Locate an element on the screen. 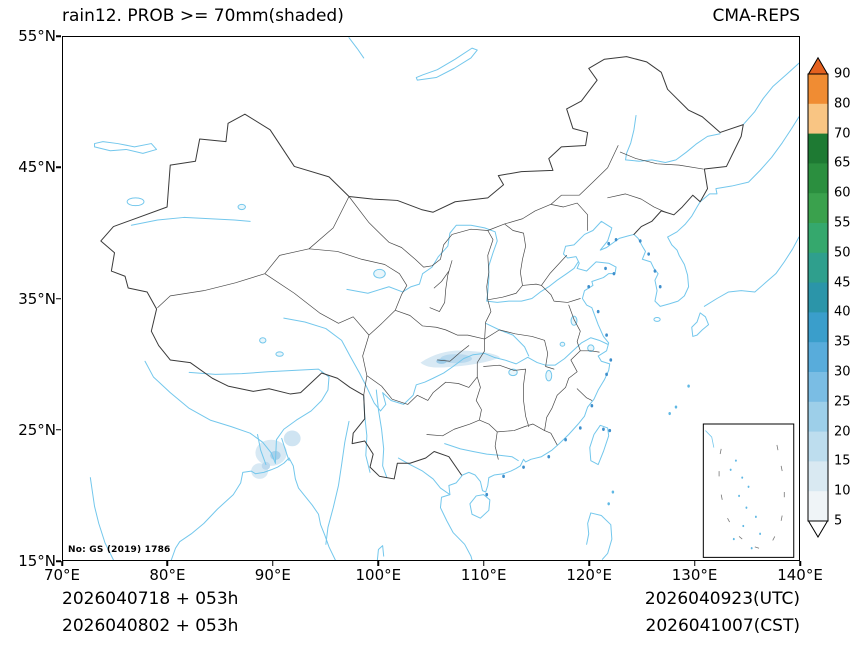 The image size is (860, 647). y-tick-label: 15°N is located at coordinates (37, 561).